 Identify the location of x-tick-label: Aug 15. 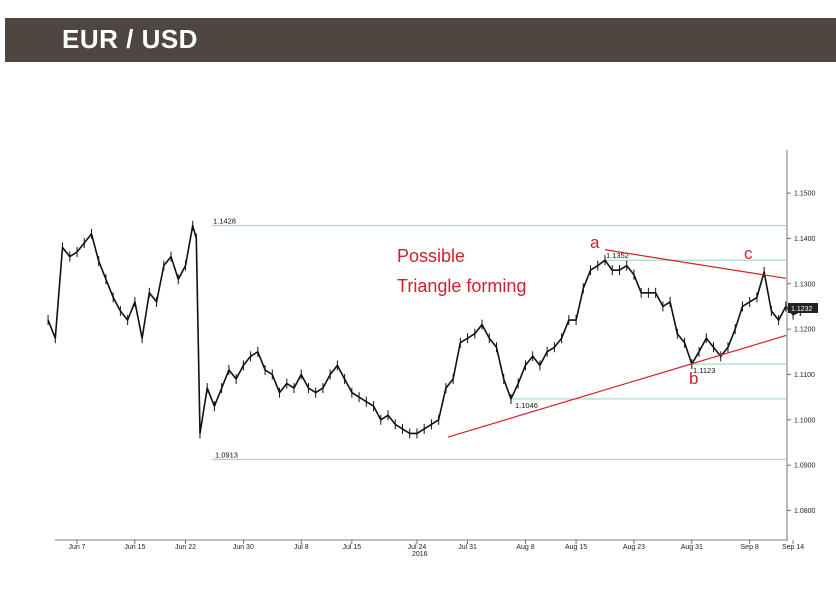
(576, 547).